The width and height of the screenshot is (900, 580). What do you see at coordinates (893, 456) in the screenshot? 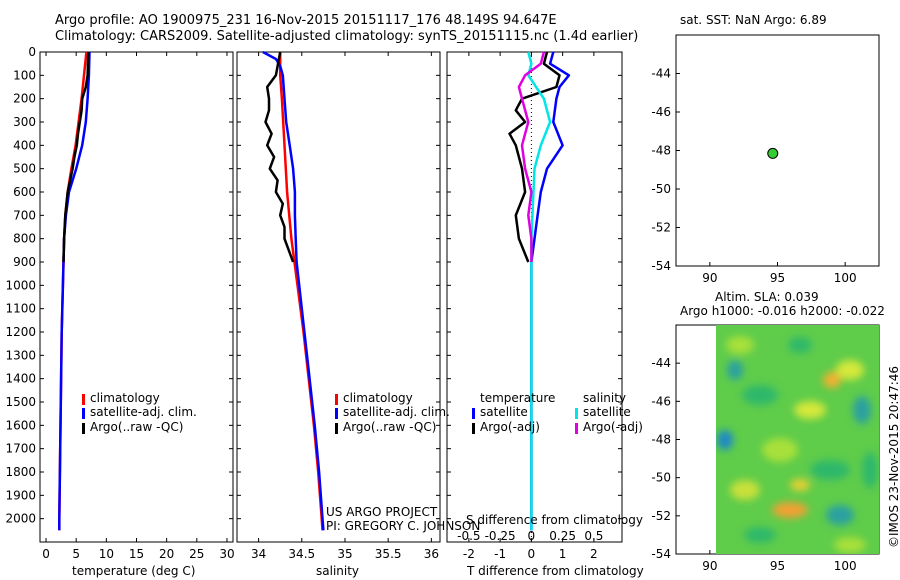
I see `timestamp-stamp: ©IMOS 23-Nov-2015 20:47:46` at bounding box center [893, 456].